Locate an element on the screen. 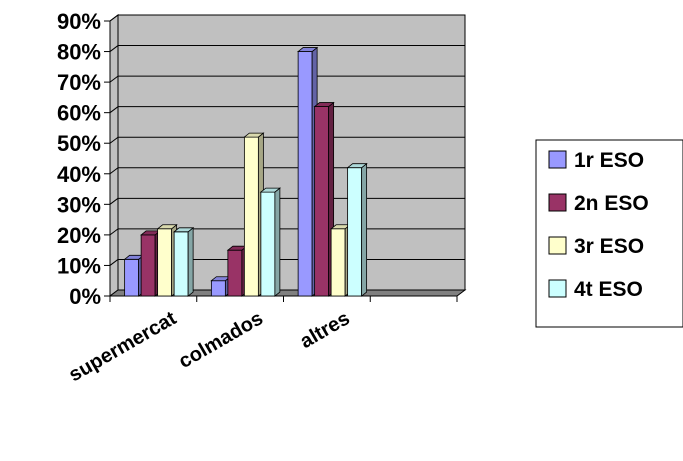 The width and height of the screenshot is (683, 461). y-tick-label: 0% is located at coordinates (85, 296).